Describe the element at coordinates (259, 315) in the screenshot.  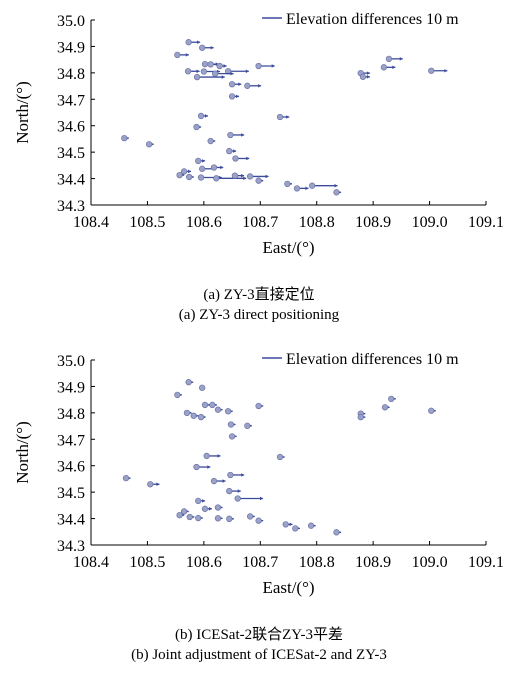
I see `caption-a-en: (a) ZY-3 direct positioning` at that location.